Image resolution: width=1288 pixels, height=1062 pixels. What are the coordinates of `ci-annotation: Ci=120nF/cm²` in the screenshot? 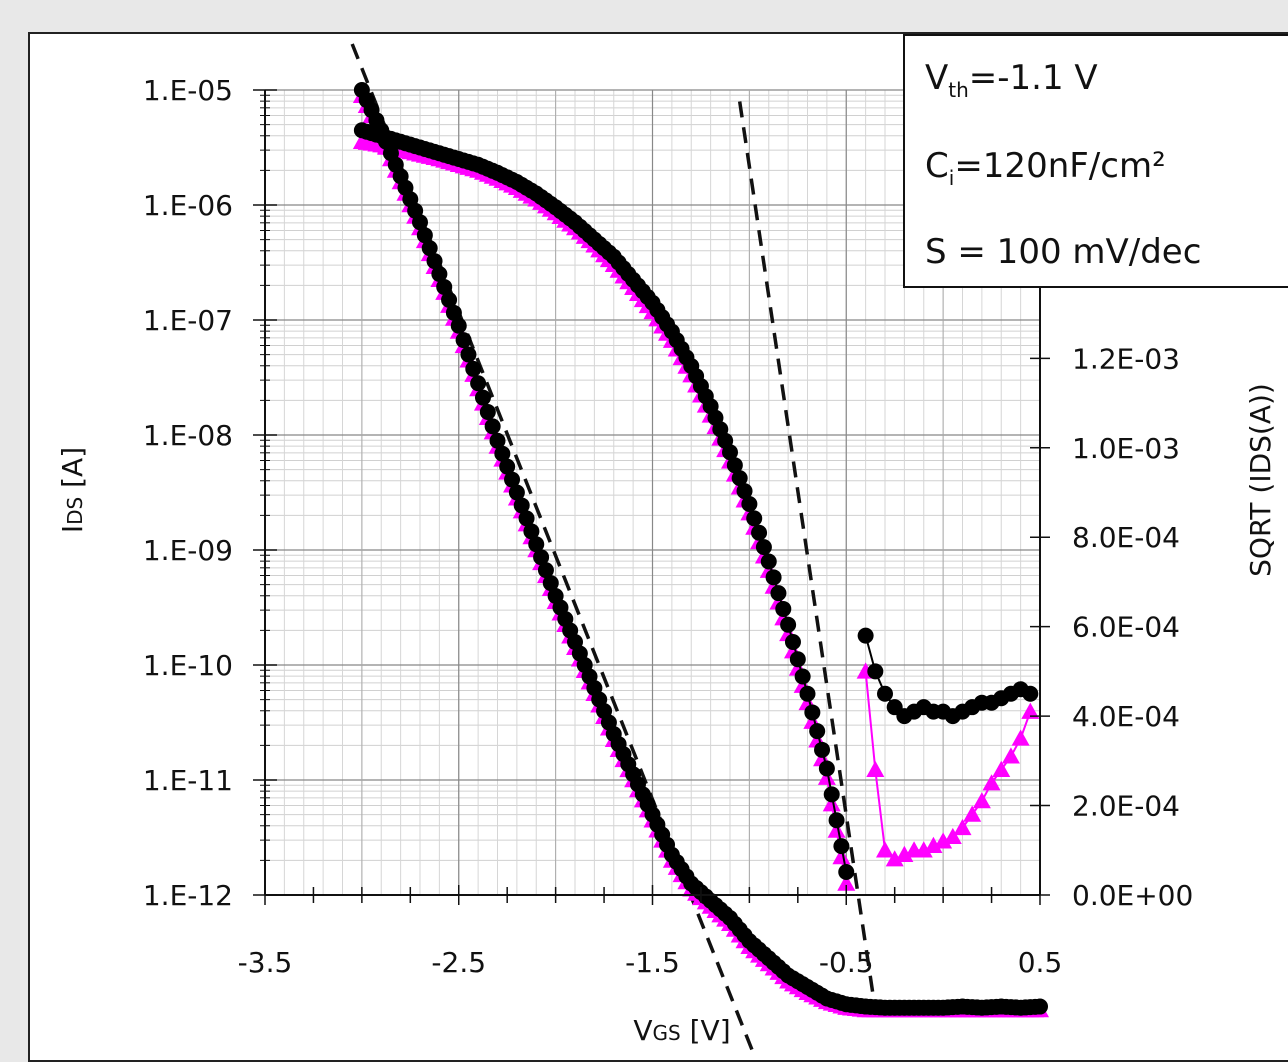 It's located at (1045, 168).